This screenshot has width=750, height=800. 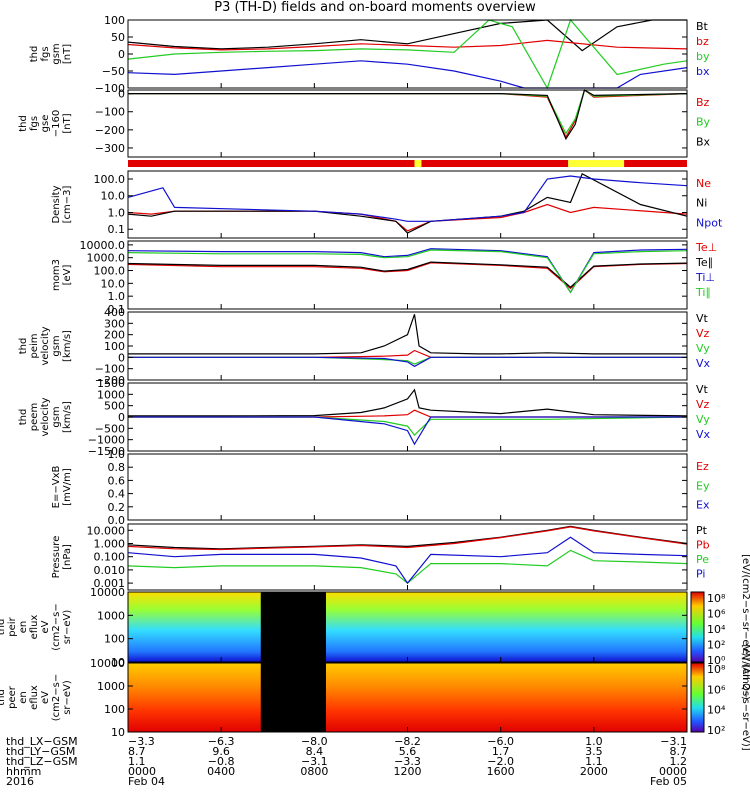 I want to click on legend-entry: By, so click(x=703, y=122).